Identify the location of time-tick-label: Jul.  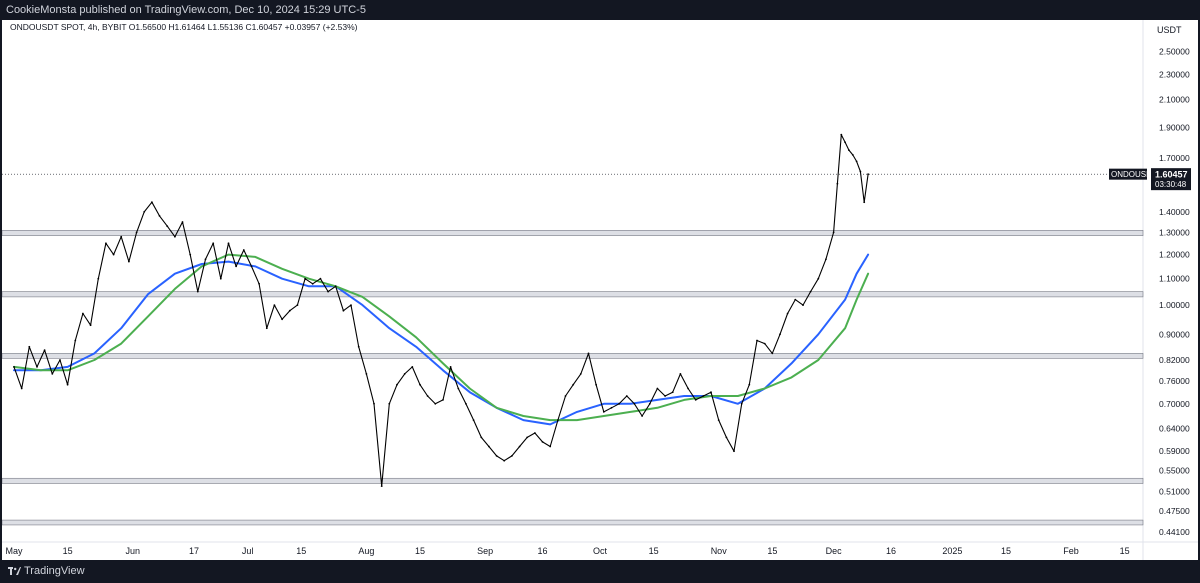
(248, 551).